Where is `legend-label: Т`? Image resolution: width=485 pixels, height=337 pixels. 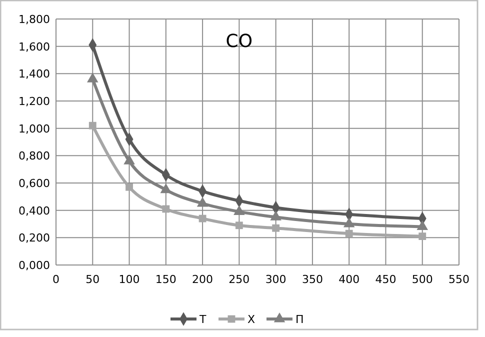
legend-label: Т is located at coordinates (202, 319).